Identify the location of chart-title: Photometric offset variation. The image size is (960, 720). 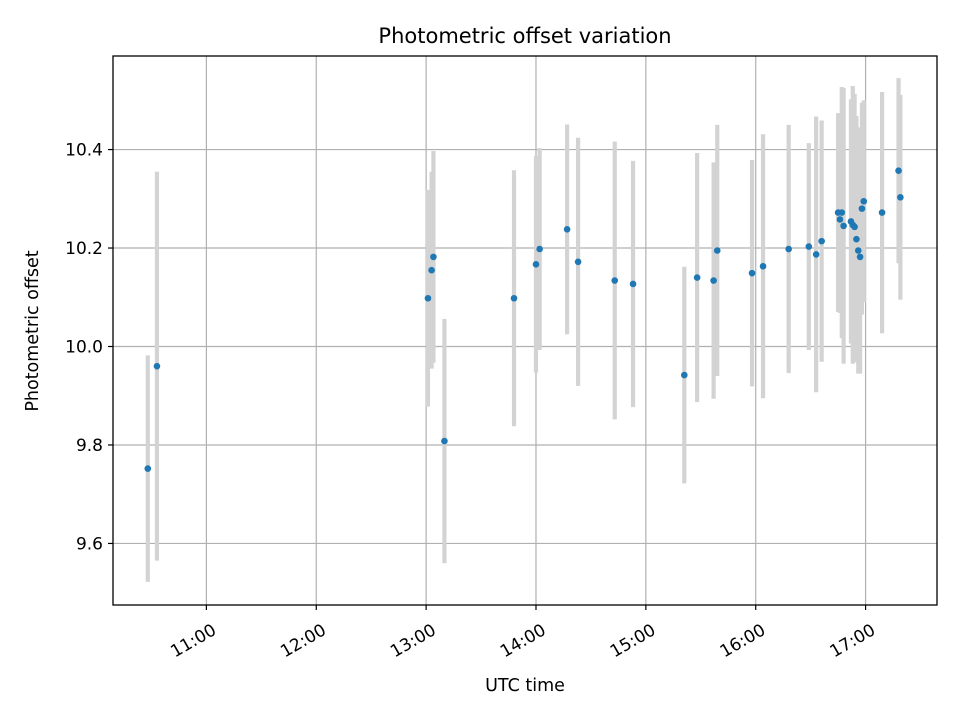
(524, 36).